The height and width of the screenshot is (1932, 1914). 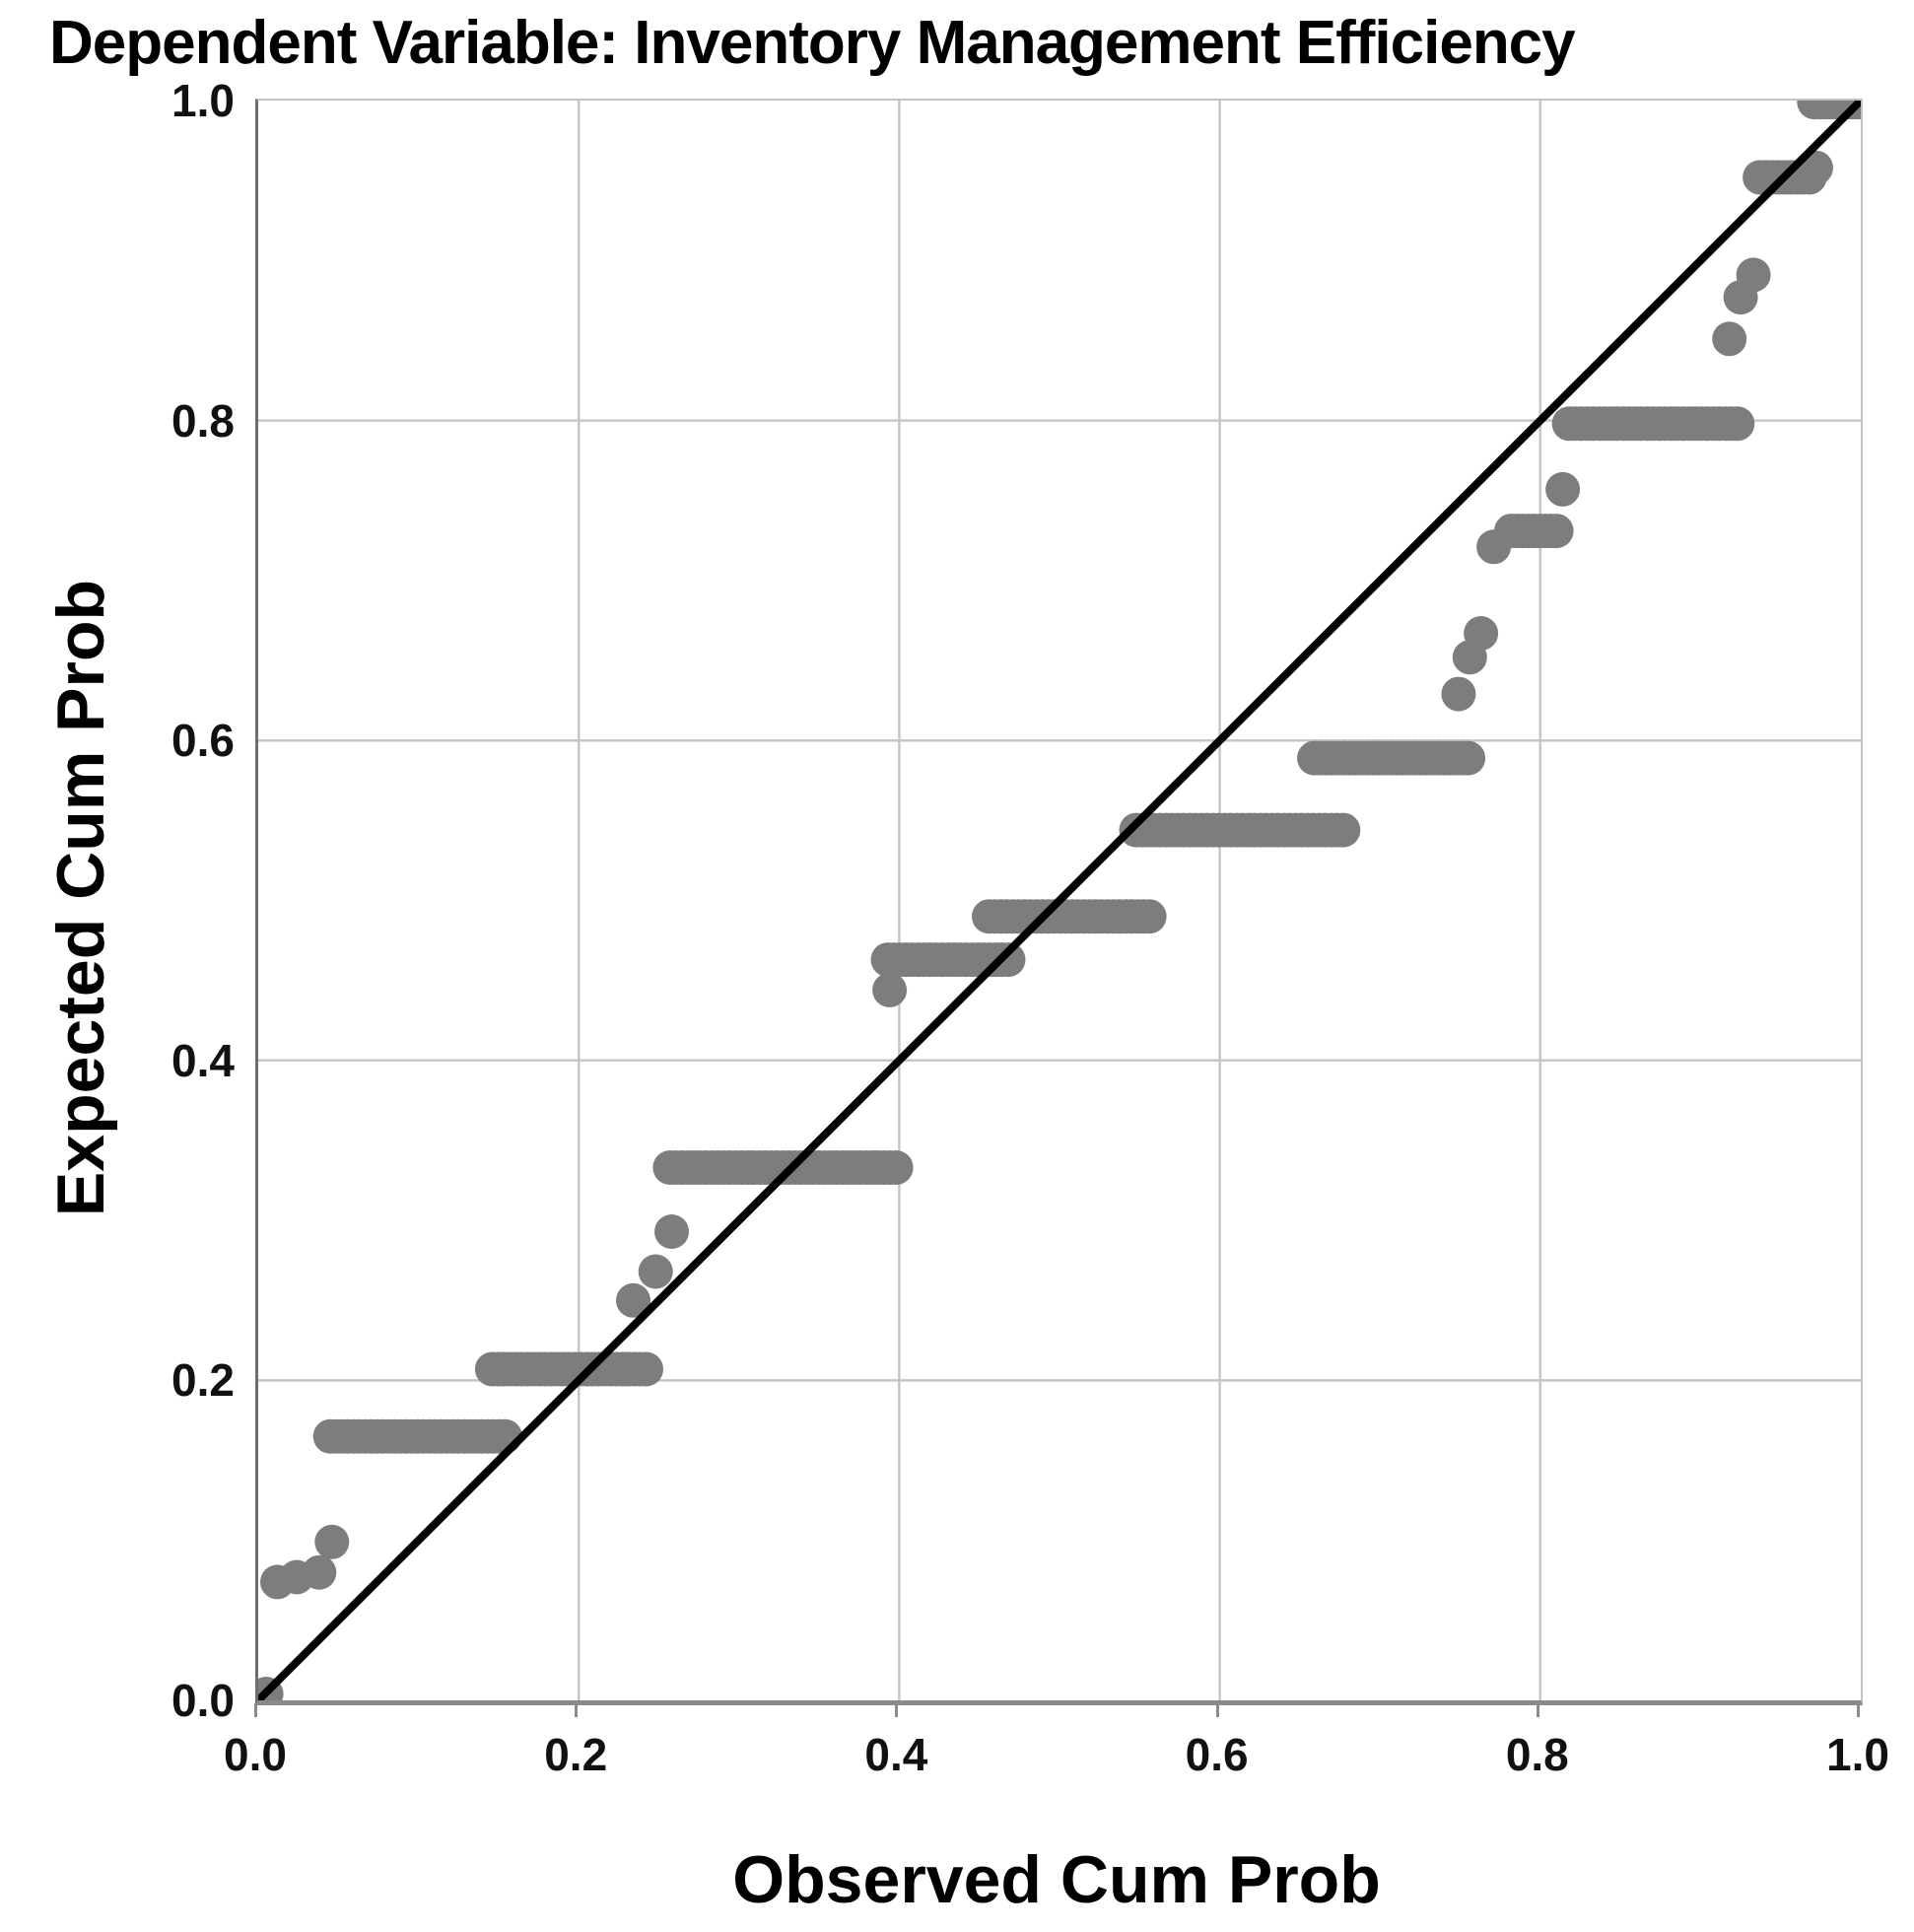 What do you see at coordinates (203, 1381) in the screenshot?
I see `y-tick-label: 0.2` at bounding box center [203, 1381].